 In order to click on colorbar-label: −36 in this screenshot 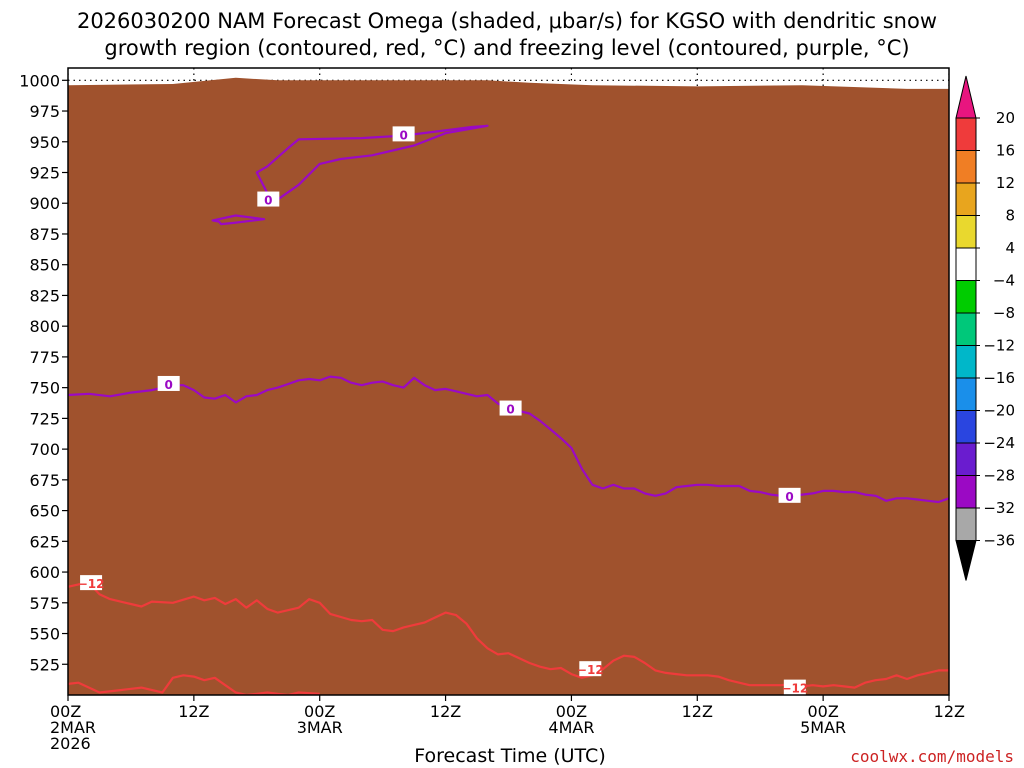, I will do `click(999, 541)`.